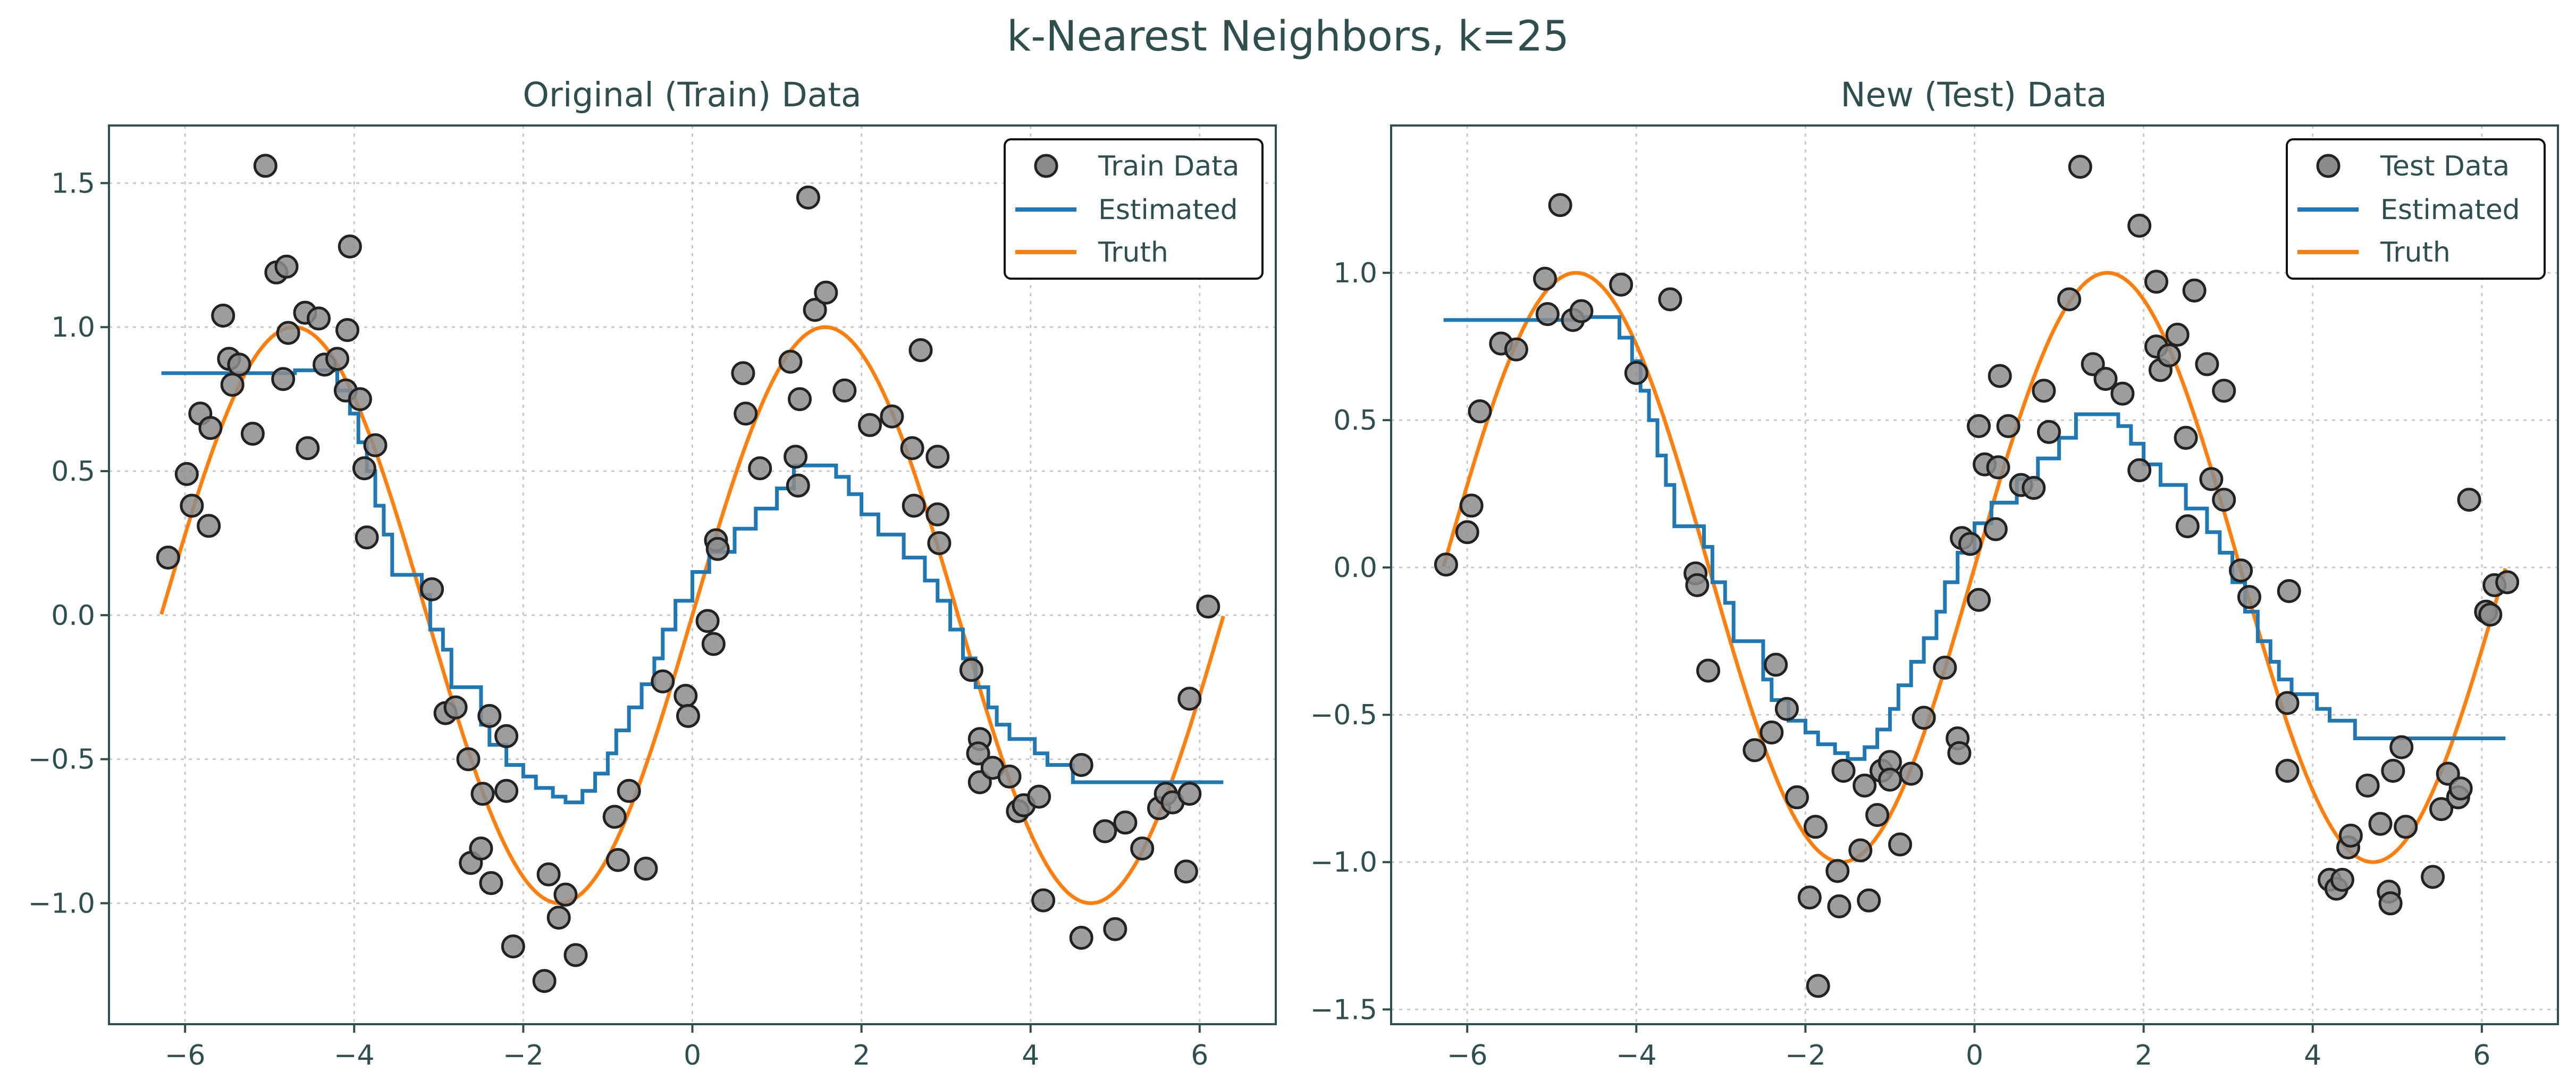  I want to click on legend-label-truth: Truth, so click(1133, 253).